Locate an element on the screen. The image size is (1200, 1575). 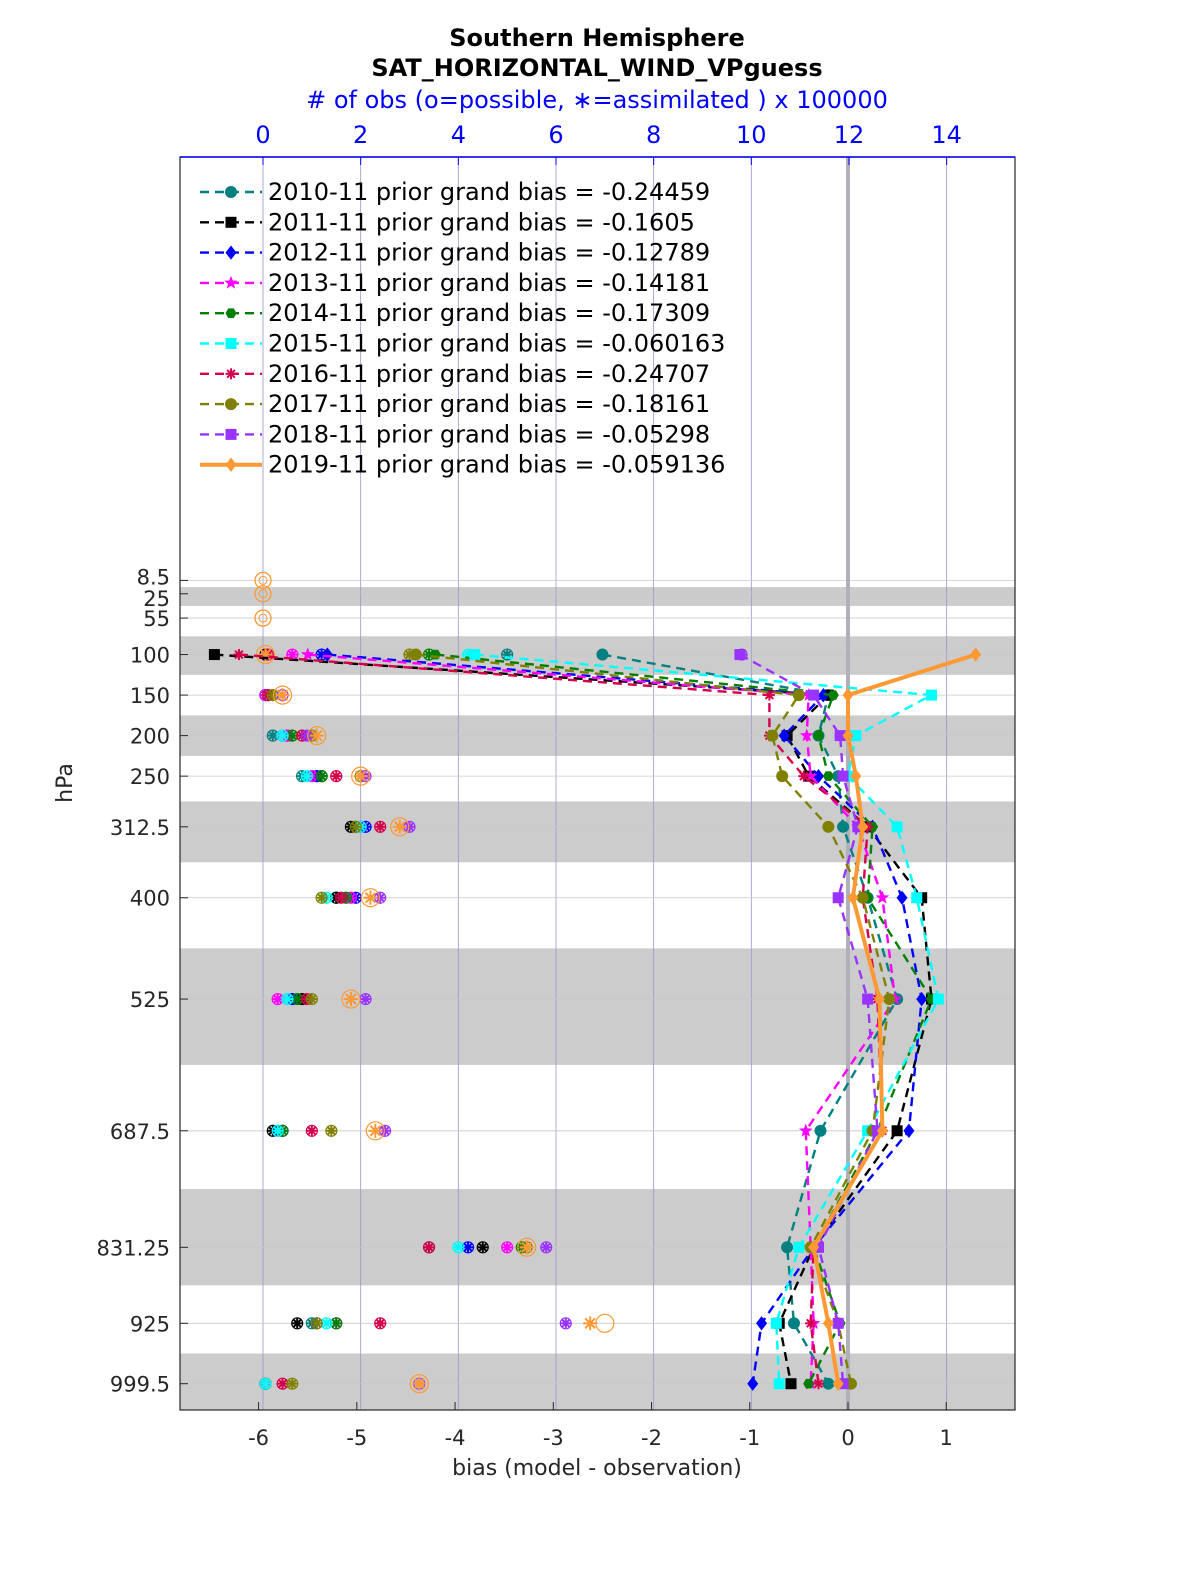
y-tick-label: 525 is located at coordinates (150, 1000).